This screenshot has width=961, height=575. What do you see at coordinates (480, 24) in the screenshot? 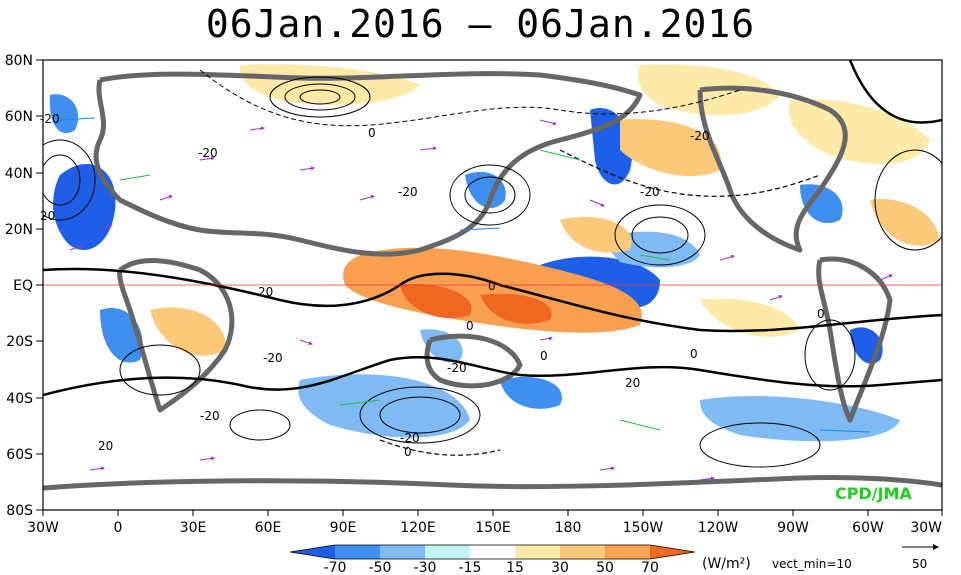
I see `map-title: 06Jan.2016 – 06Jan.2016` at bounding box center [480, 24].